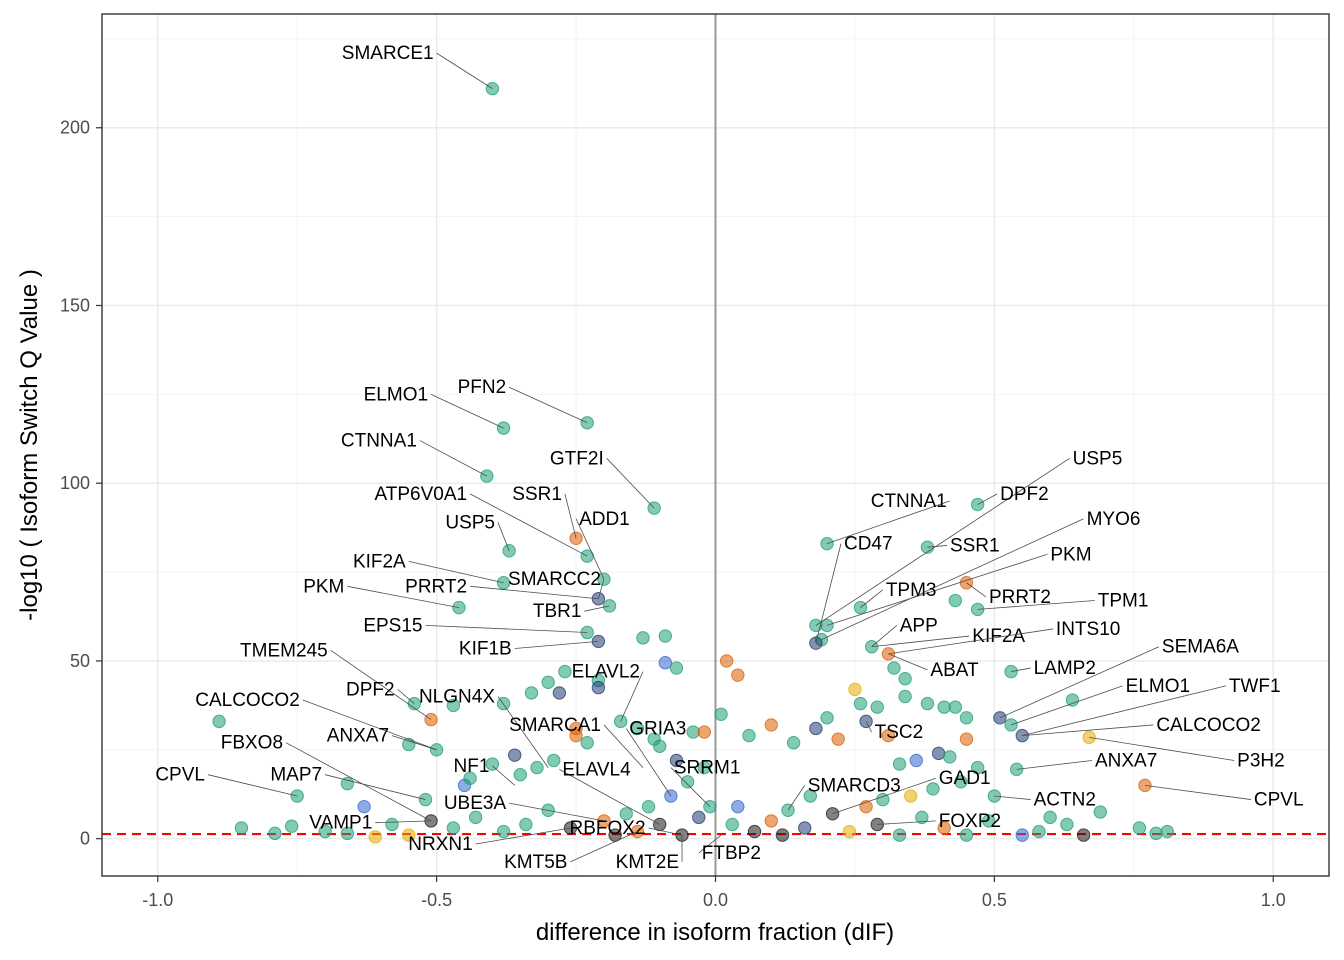 The image size is (1344, 960). I want to click on gene-label: P3H2, so click(1261, 760).